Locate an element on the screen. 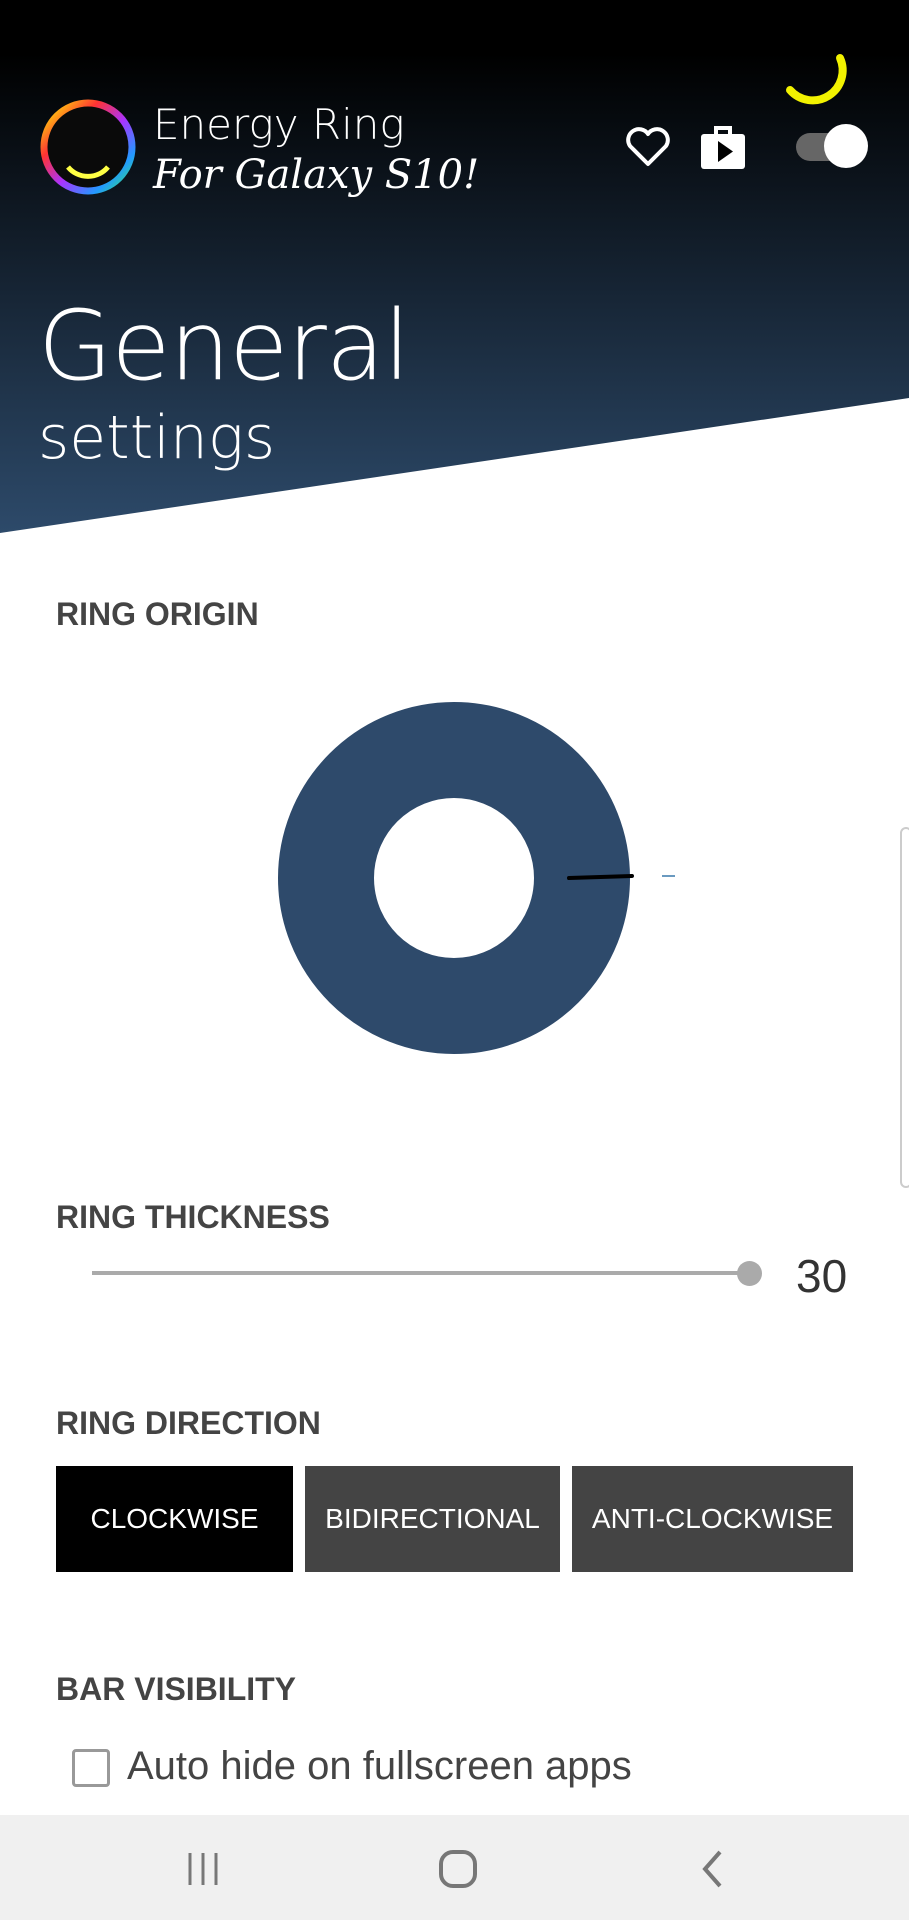  back-icon is located at coordinates (713, 1869).